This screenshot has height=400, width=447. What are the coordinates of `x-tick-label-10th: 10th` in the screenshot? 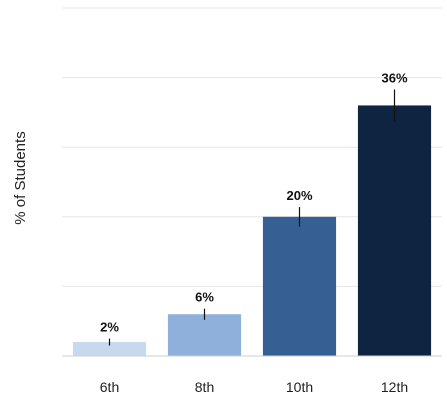 It's located at (299, 387).